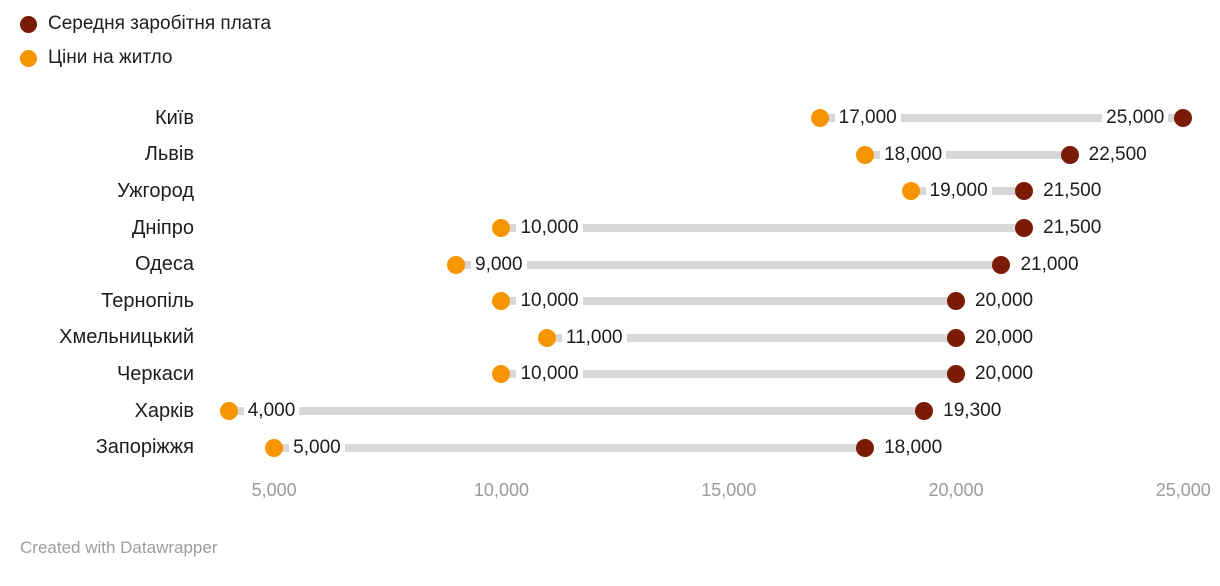  I want to click on chart-row: Черкаси 10,000 20,000, so click(610, 374).